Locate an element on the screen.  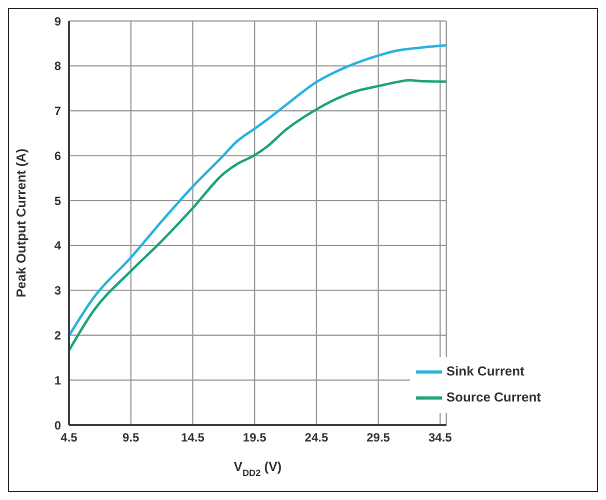
y-tick-label: 5 is located at coordinates (58, 201).